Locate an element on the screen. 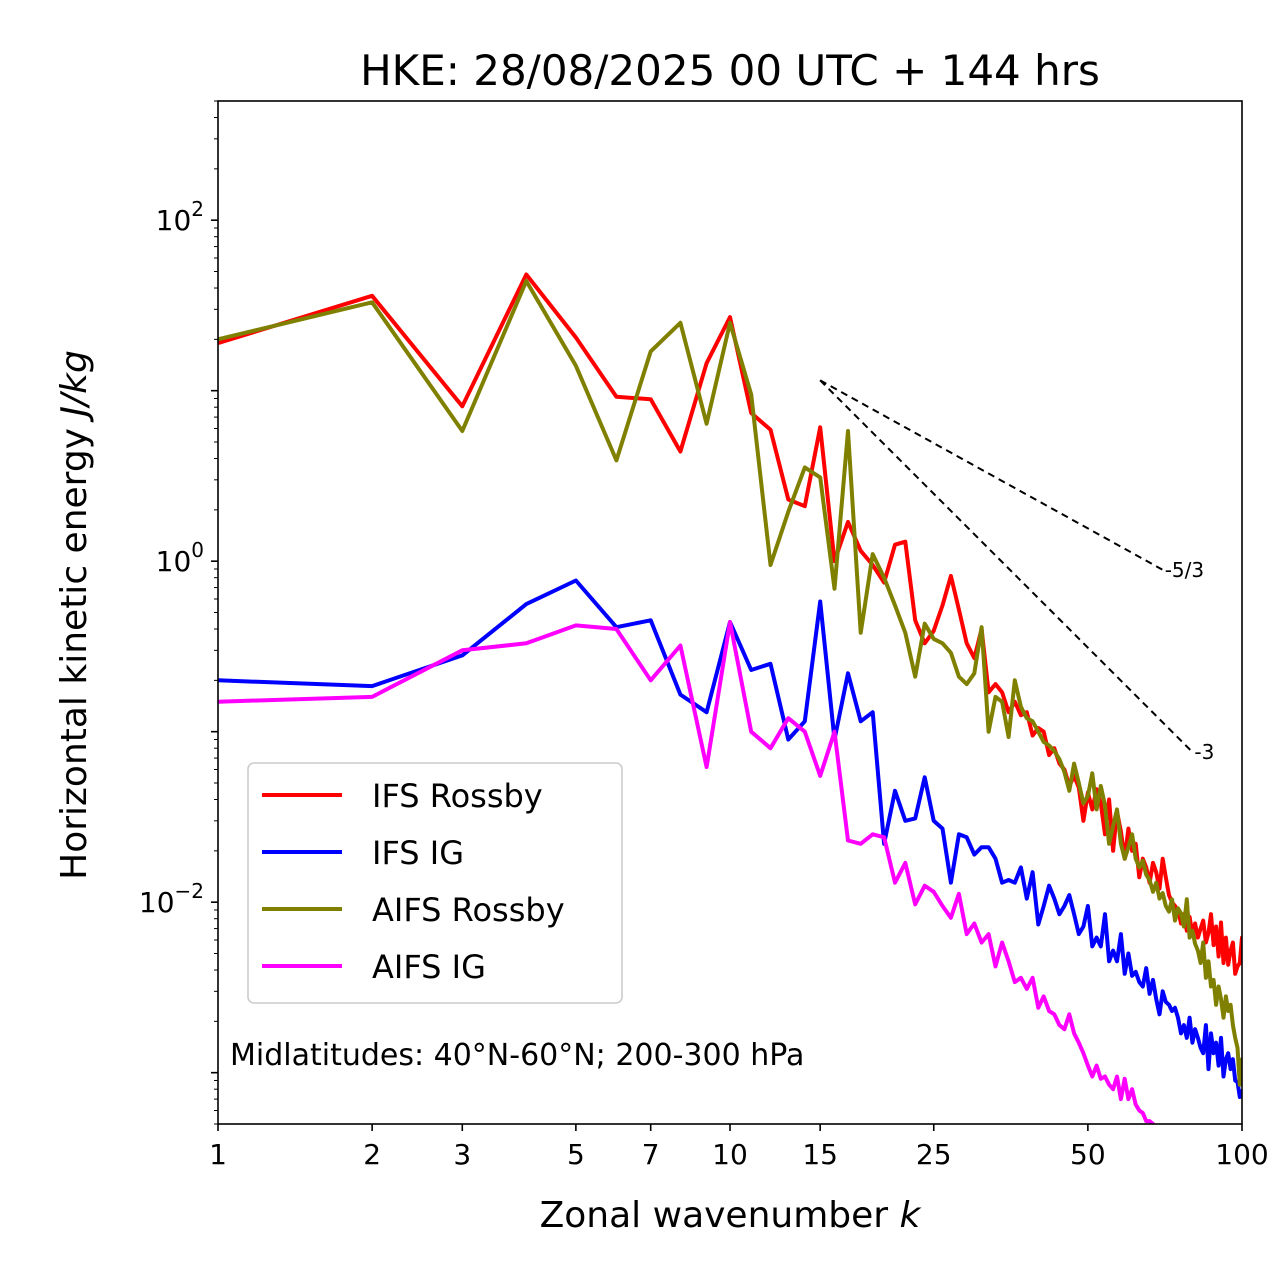  x-axis-title-var: k is located at coordinates (911, 1215).